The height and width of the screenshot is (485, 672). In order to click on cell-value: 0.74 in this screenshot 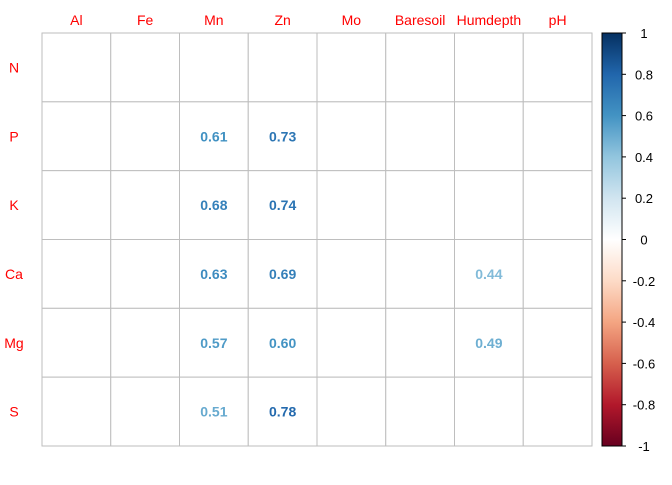, I will do `click(282, 205)`.